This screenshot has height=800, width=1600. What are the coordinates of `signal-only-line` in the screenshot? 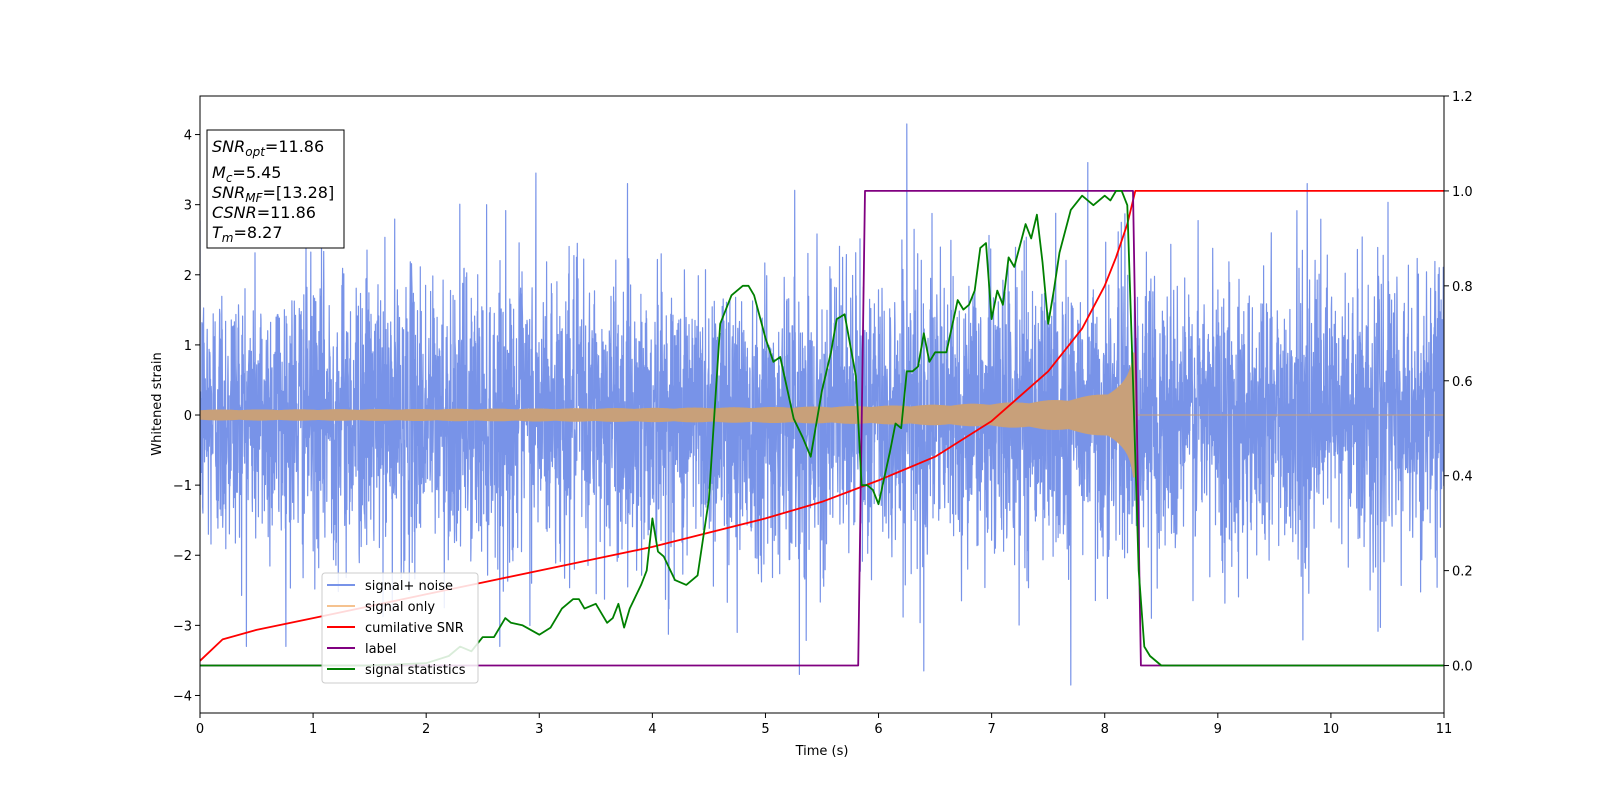 It's located at (822, 415).